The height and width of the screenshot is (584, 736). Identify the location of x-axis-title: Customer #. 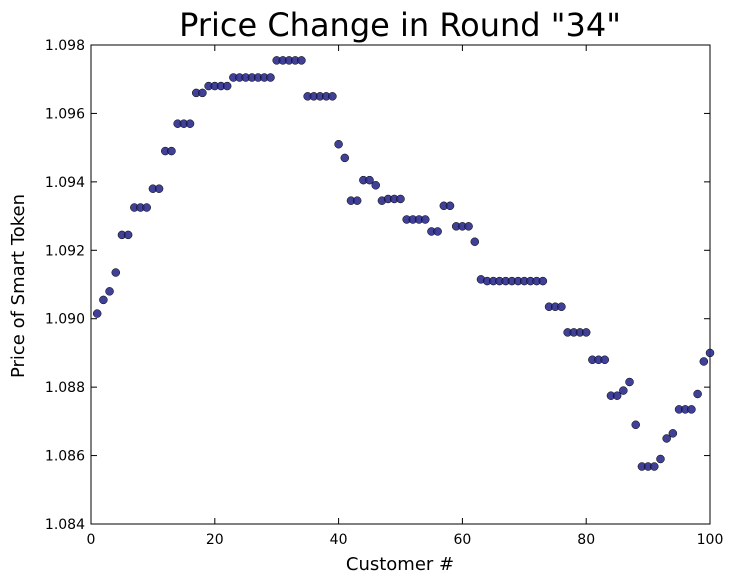
(400, 564).